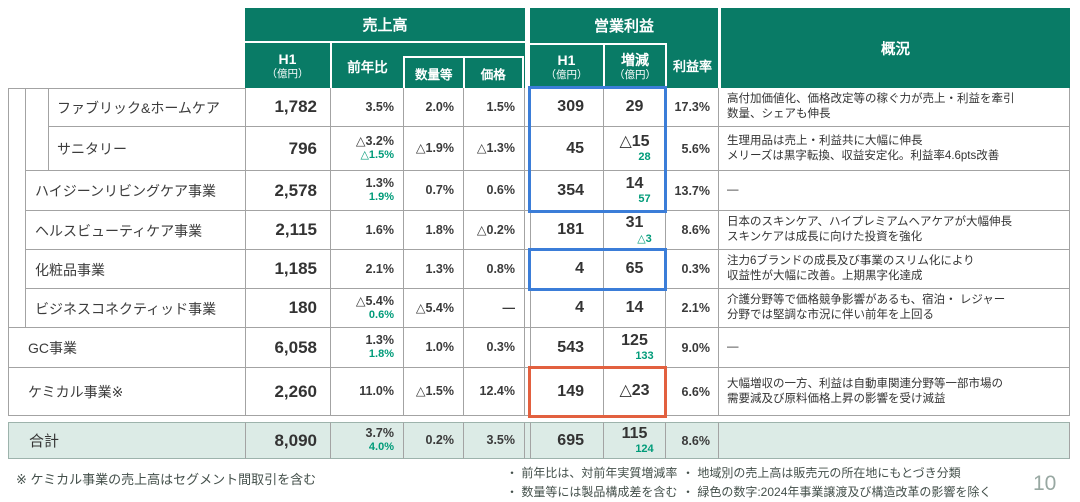  Describe the element at coordinates (287, 149) in the screenshot. I see `sales-h1-cell: 796` at that location.